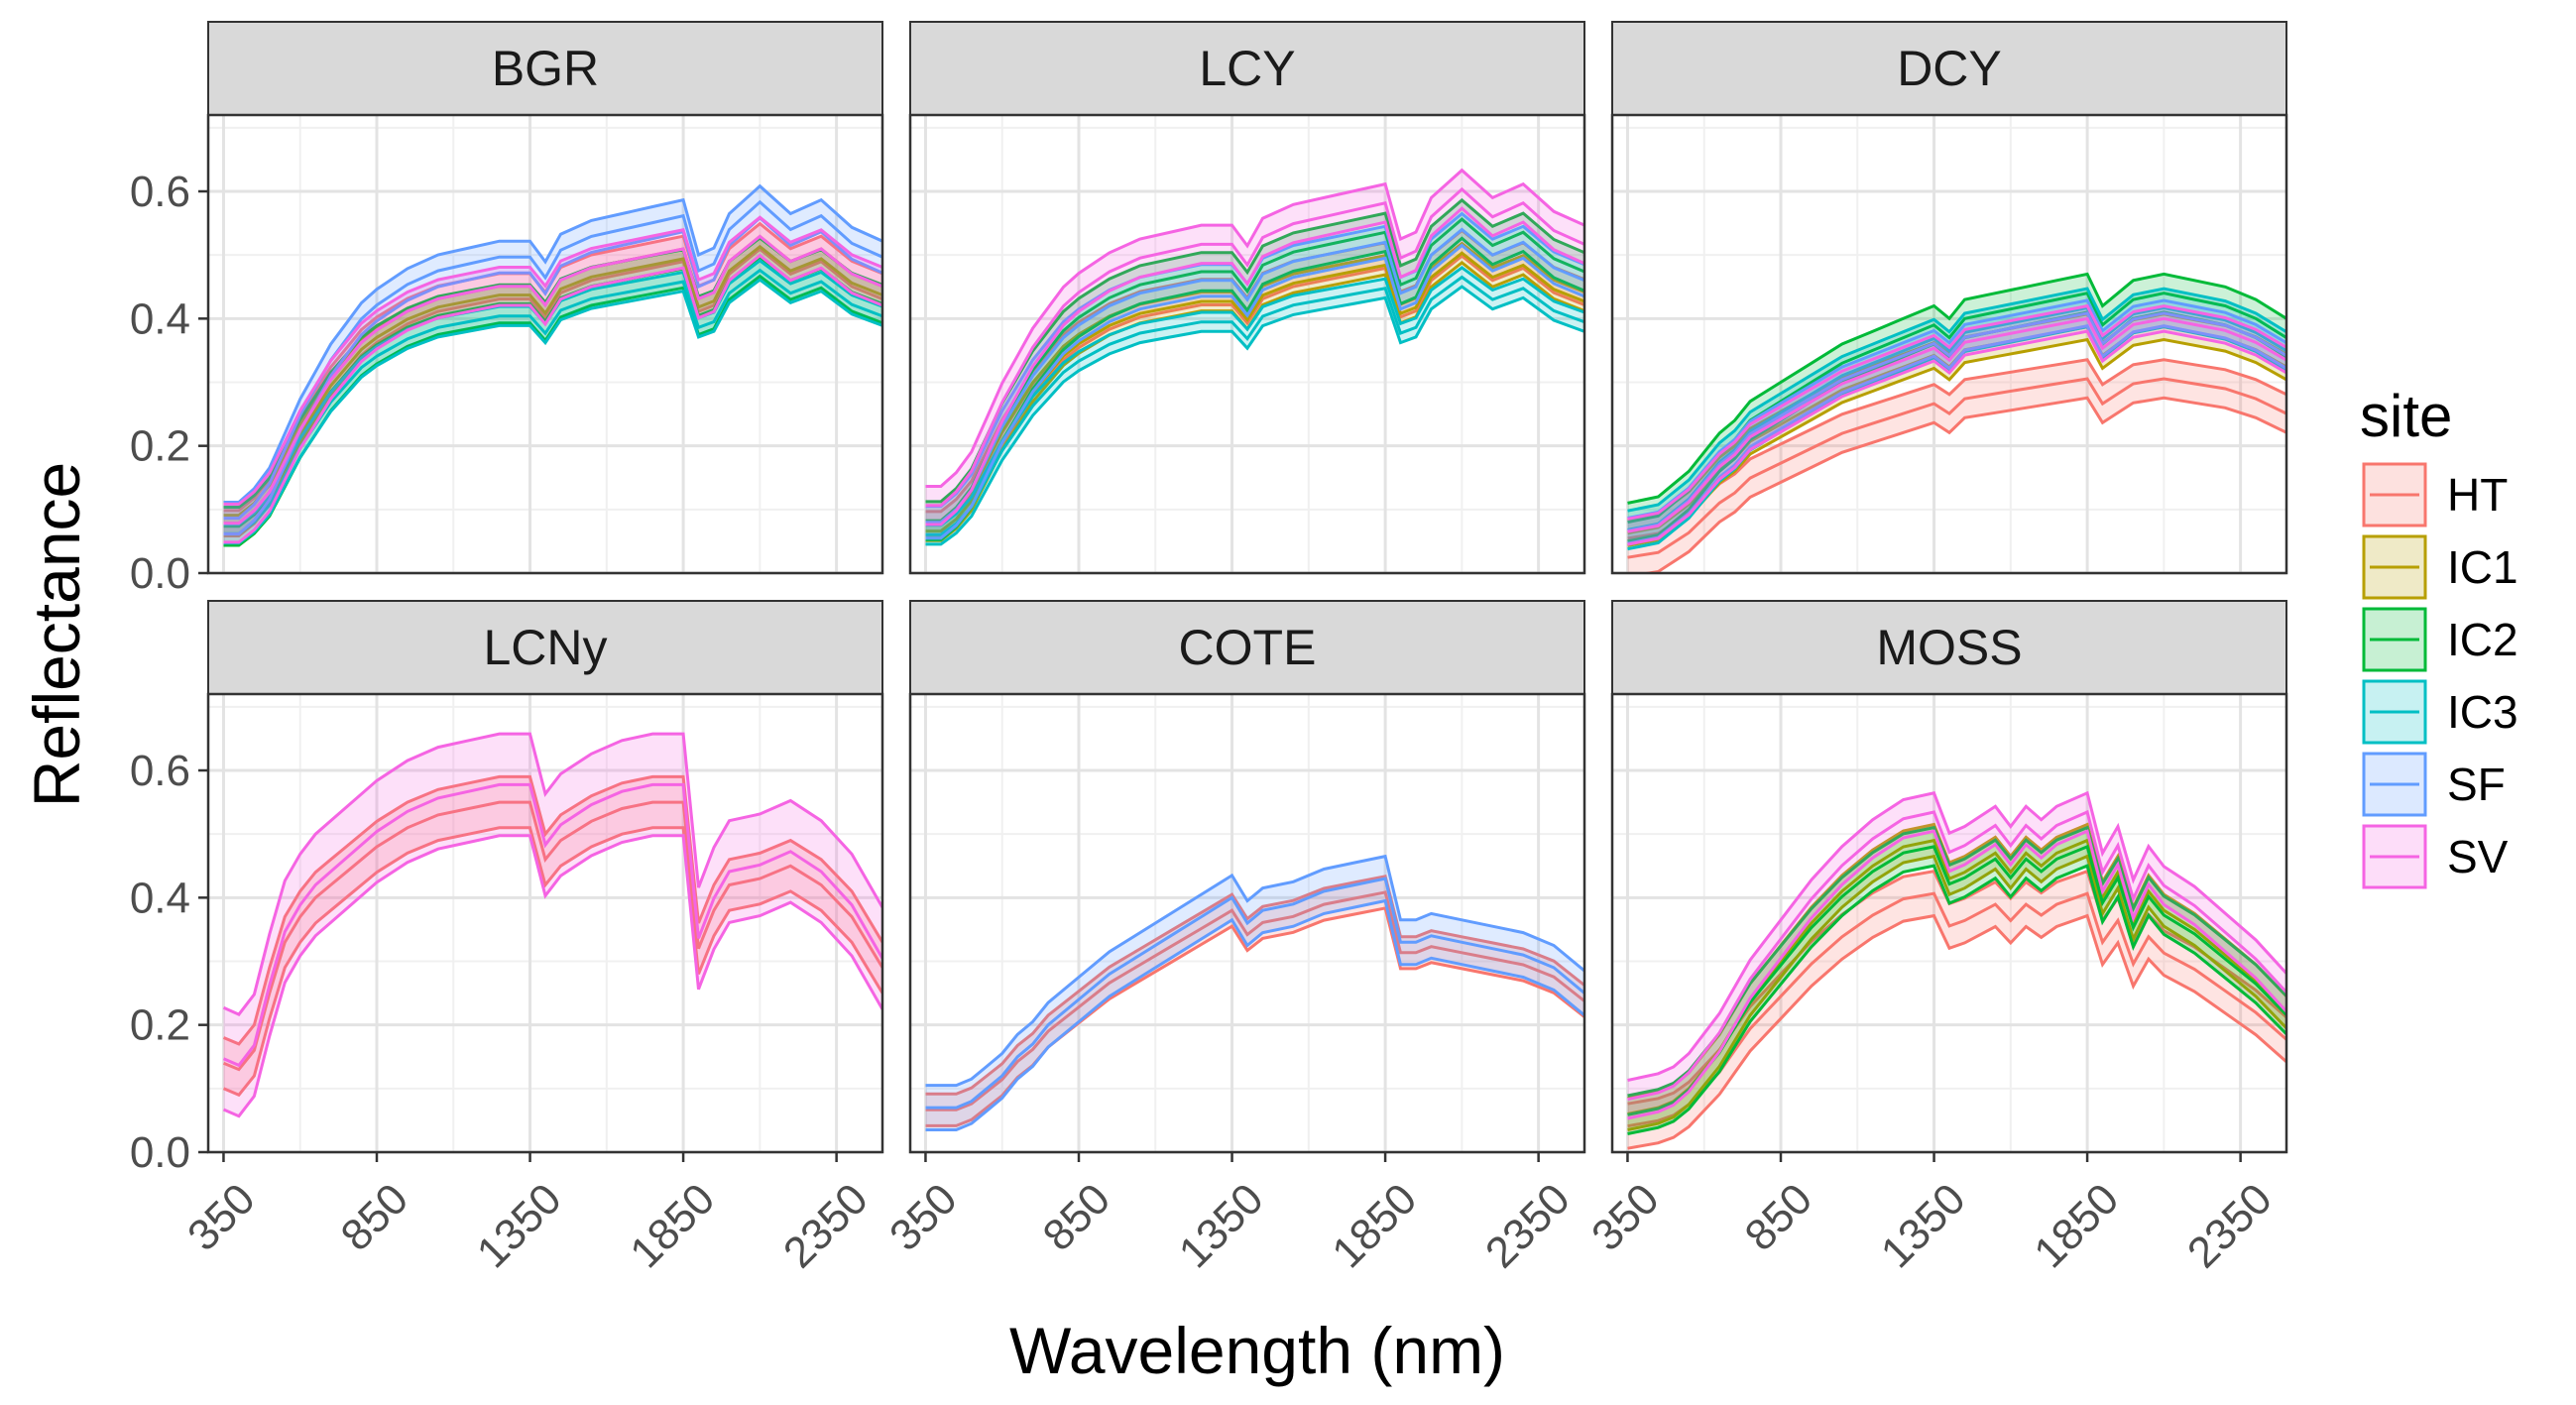 This screenshot has height=1405, width=2576. Describe the element at coordinates (2439, 636) in the screenshot. I see `legend: site HT IC1 IC2 IC3 SF SV` at that location.